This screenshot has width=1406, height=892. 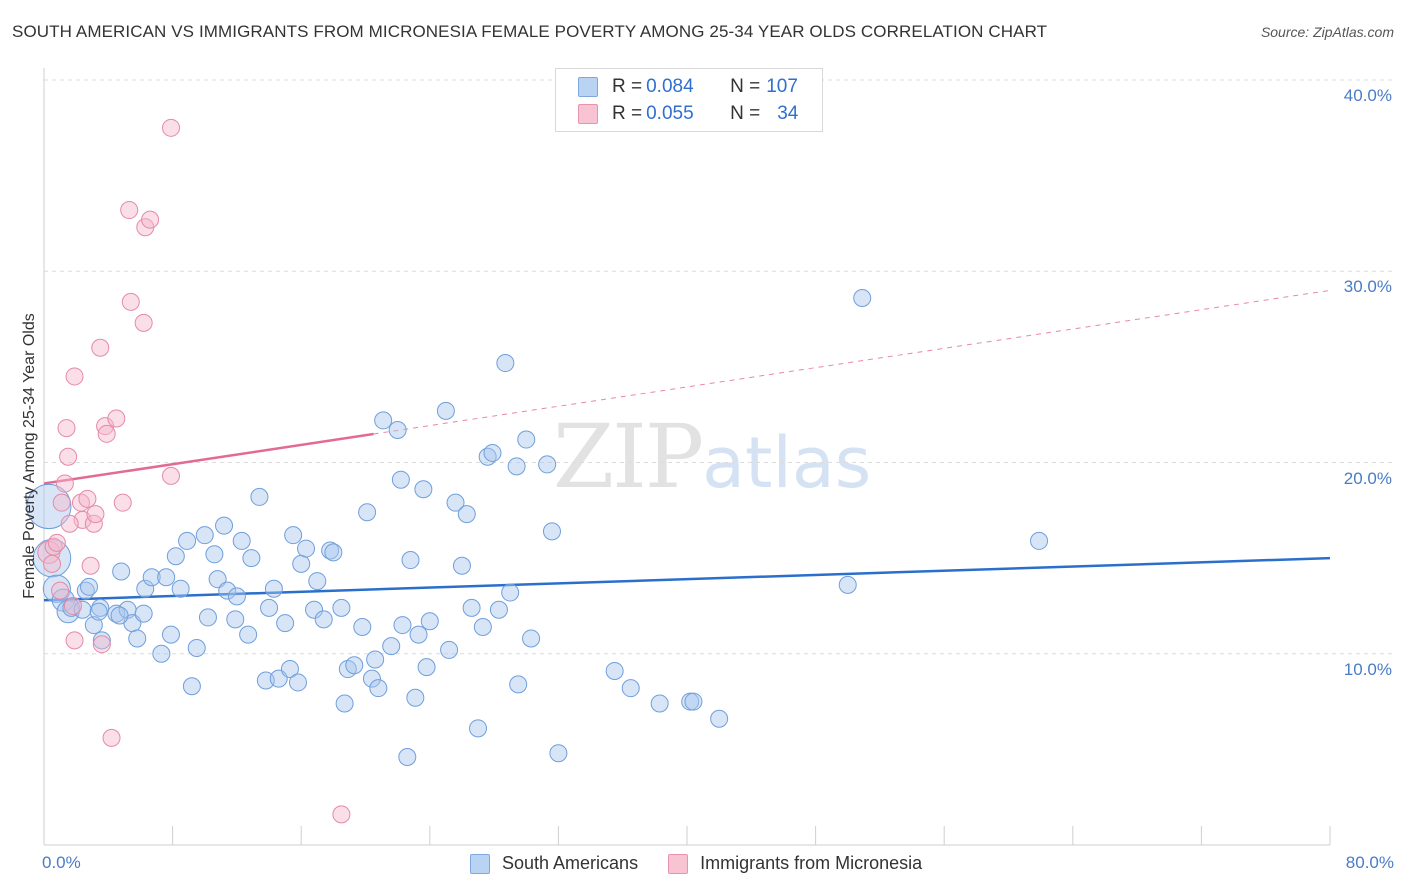 I want to click on series-legend-item-south-americans: South Americans, so click(x=554, y=863).